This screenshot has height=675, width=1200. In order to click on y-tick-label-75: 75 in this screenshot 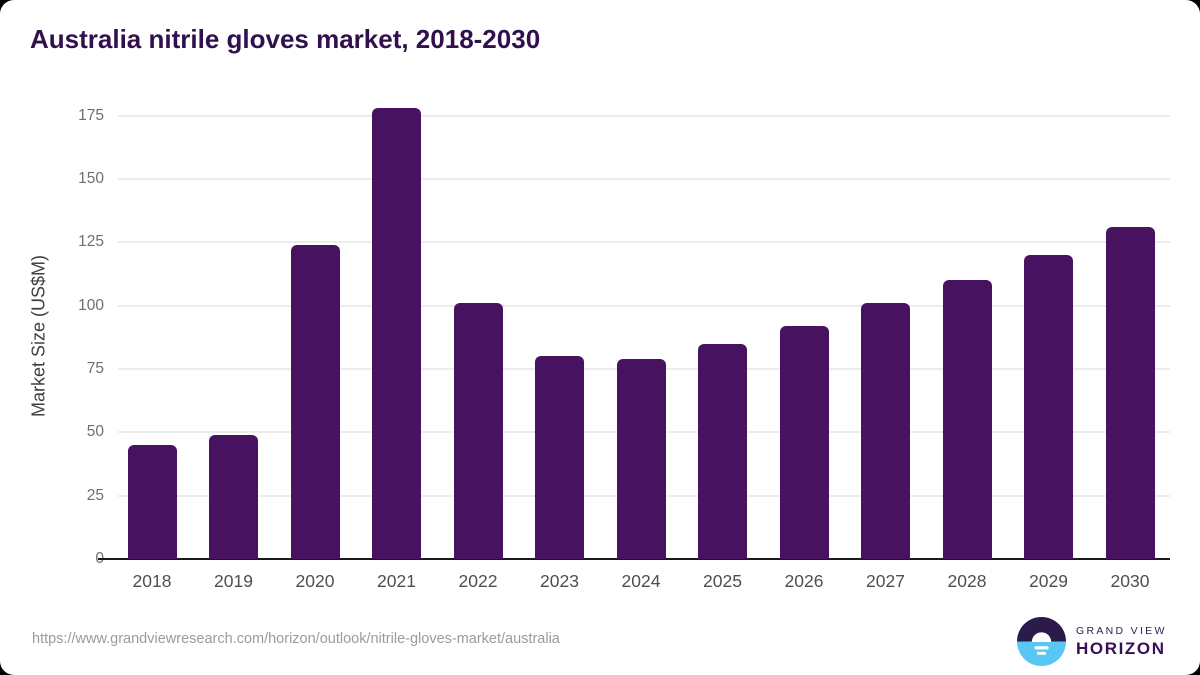, I will do `click(95, 368)`.